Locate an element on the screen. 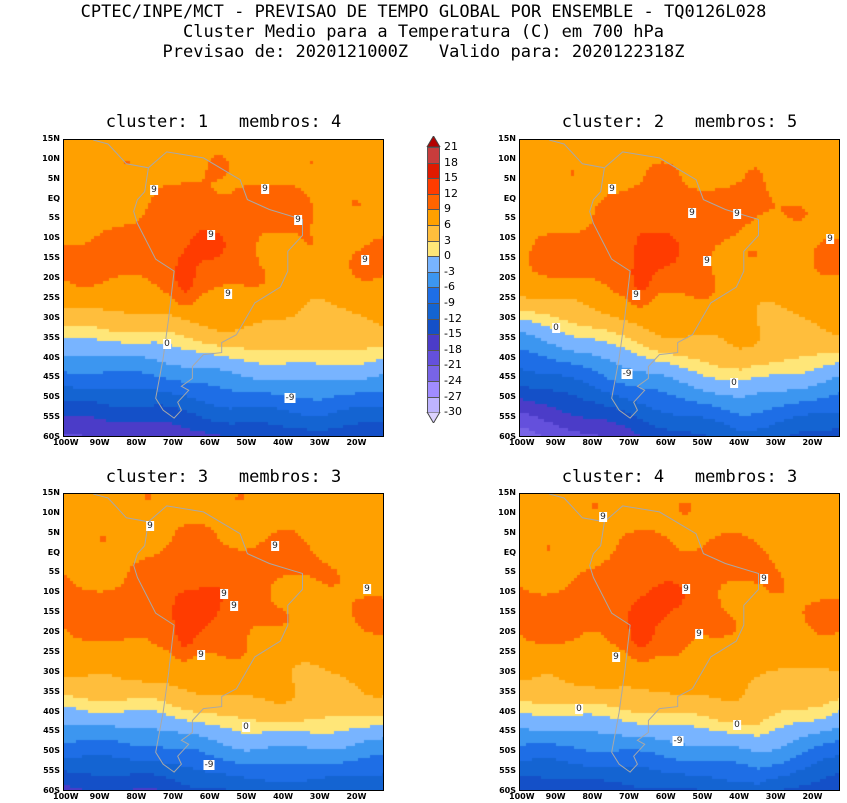 The width and height of the screenshot is (847, 803). colorbar-label: -30 is located at coordinates (453, 412).